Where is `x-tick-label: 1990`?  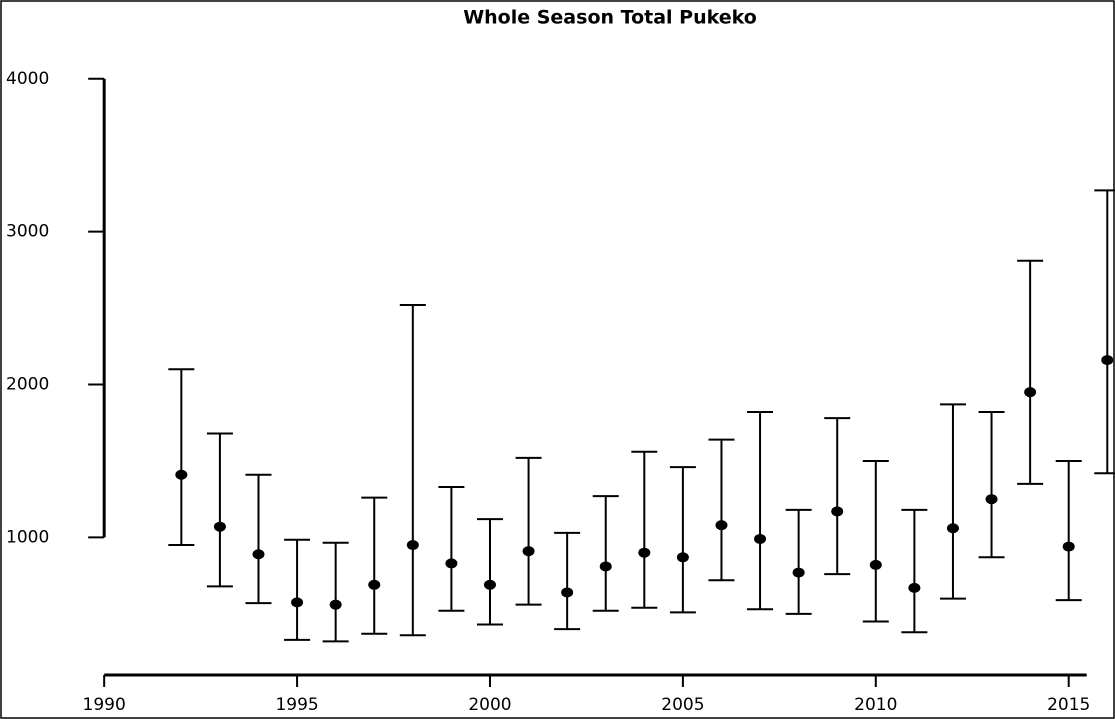
x-tick-label: 1990 is located at coordinates (104, 705).